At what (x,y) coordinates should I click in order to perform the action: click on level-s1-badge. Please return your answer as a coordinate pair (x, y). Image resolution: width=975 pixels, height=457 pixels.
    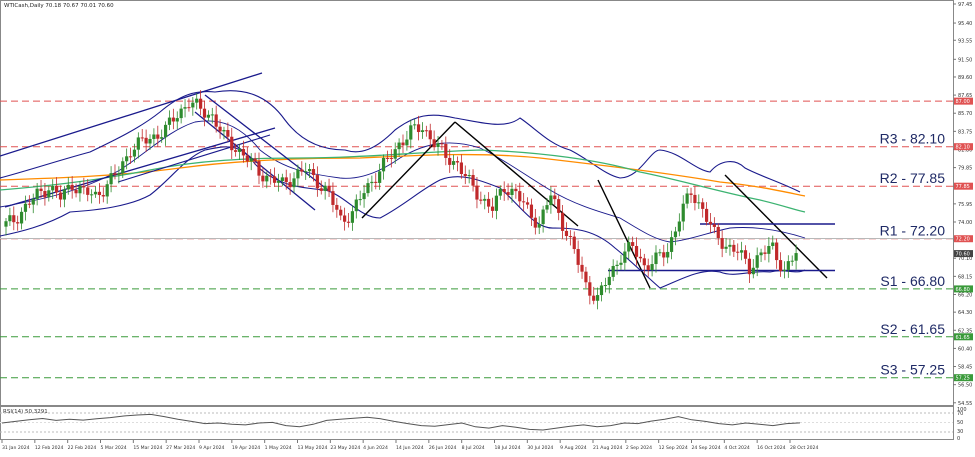
    Looking at the image, I should click on (963, 289).